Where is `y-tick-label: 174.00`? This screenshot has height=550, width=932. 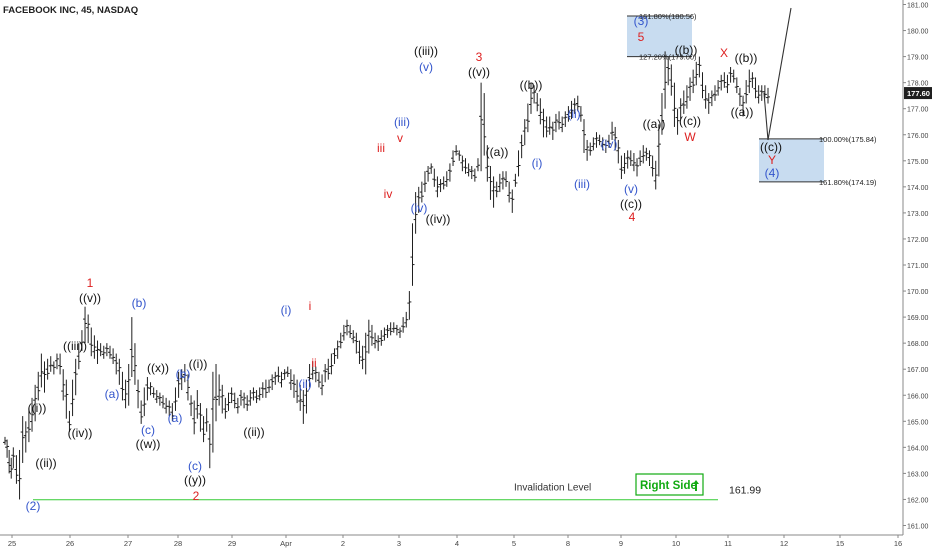
y-tick-label: 174.00 is located at coordinates (918, 188).